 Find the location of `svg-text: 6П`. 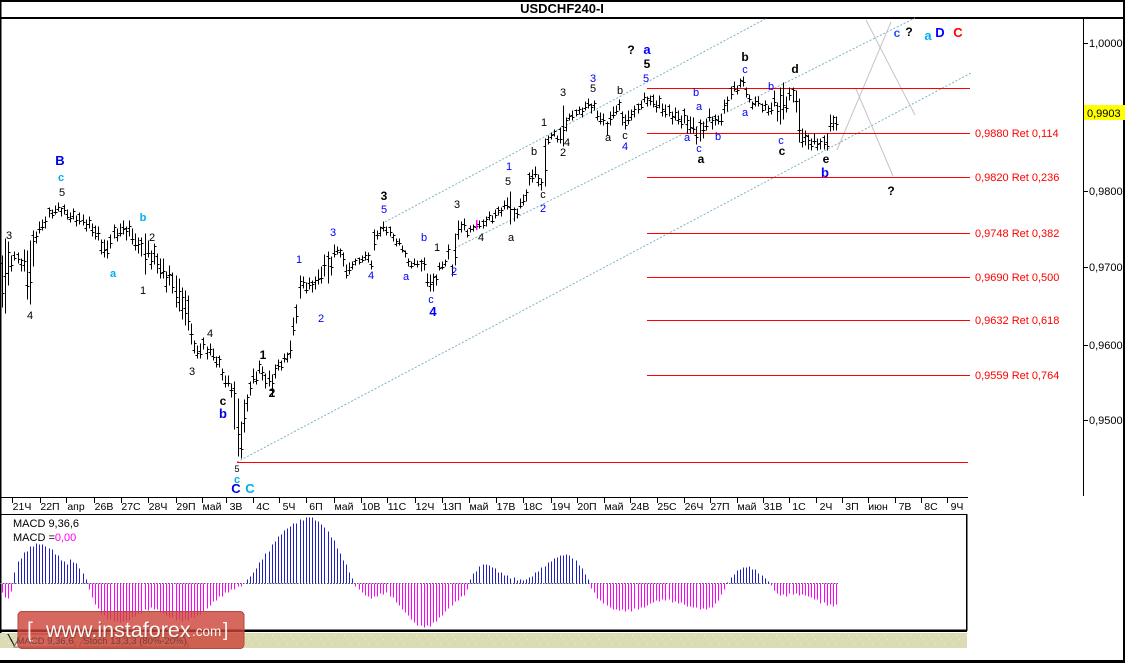

svg-text: 6П is located at coordinates (315, 507).